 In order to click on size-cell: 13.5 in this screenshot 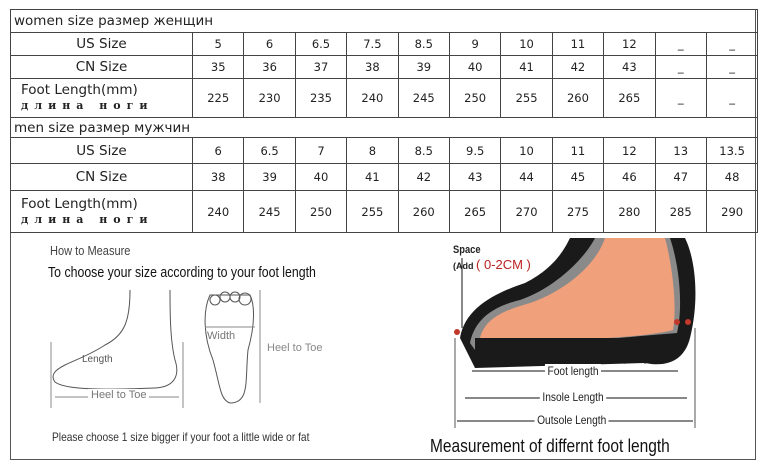, I will do `click(732, 150)`.